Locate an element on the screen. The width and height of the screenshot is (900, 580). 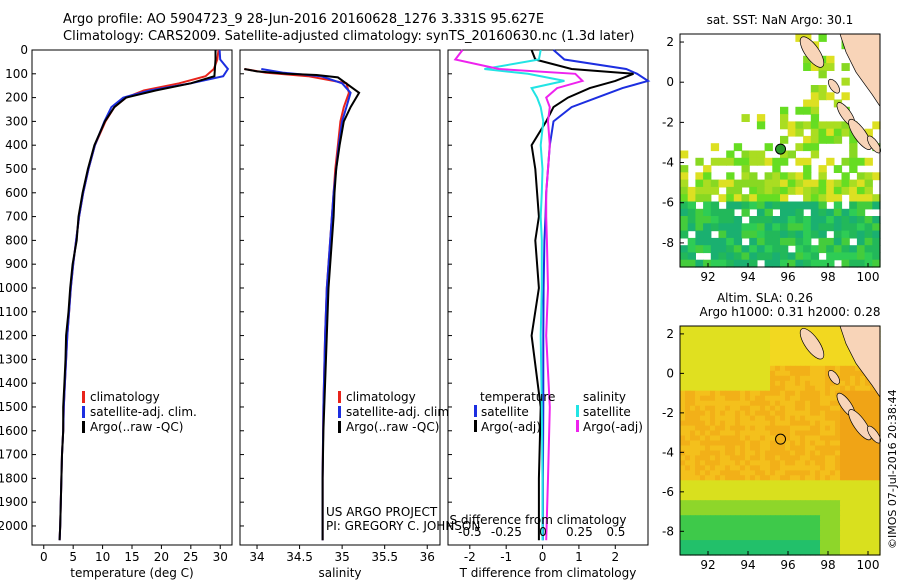
map-x-tick-label: 100 is located at coordinates (868, 565).